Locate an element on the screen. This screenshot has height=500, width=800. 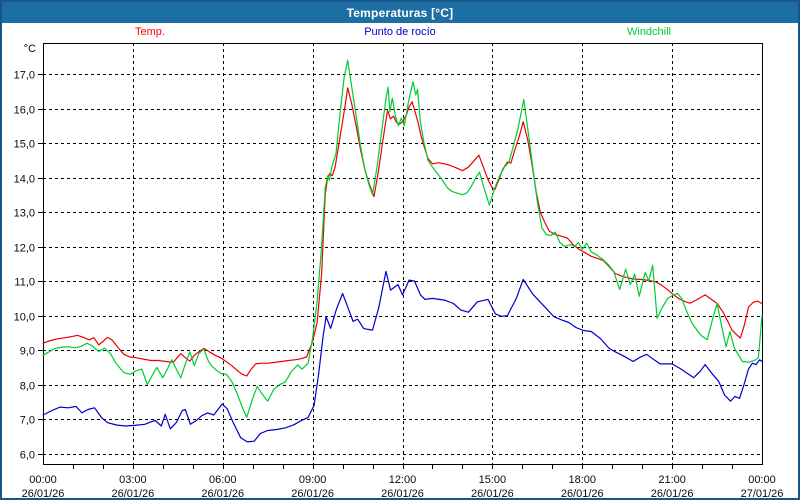
y-tick-label: 17,0 is located at coordinates (24, 76).